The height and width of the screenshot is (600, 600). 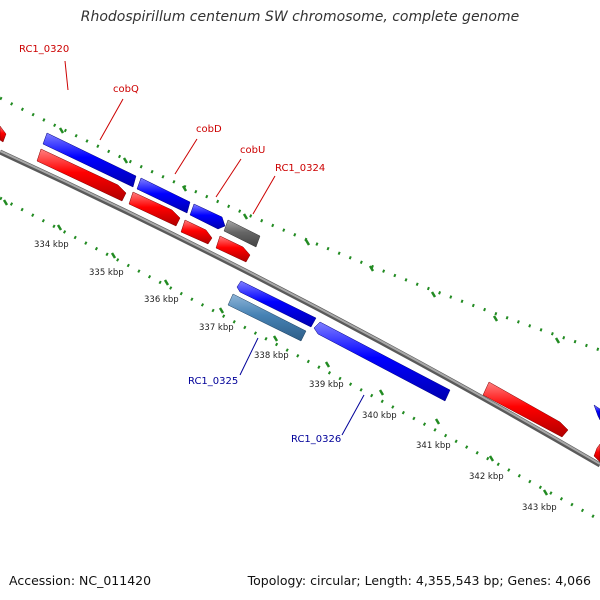 What do you see at coordinates (539, 508) in the screenshot?
I see `kbp-label-343: 343 kbp` at bounding box center [539, 508].